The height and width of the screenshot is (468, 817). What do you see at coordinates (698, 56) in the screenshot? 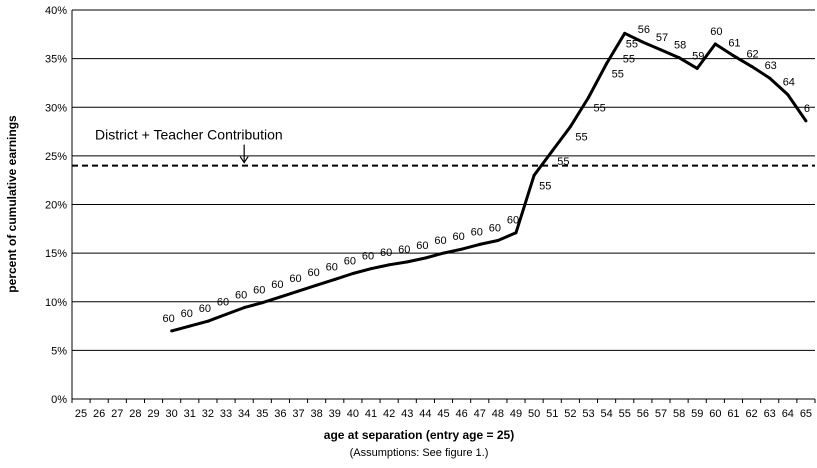
I see `data-label: 59` at bounding box center [698, 56].